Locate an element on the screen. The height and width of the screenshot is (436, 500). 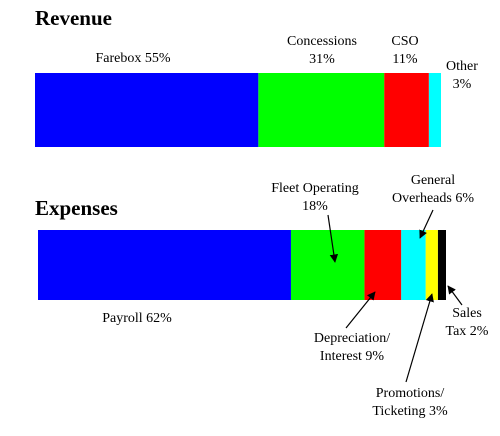
segment-label: Promotions/ Ticketing 3% is located at coordinates (410, 402).